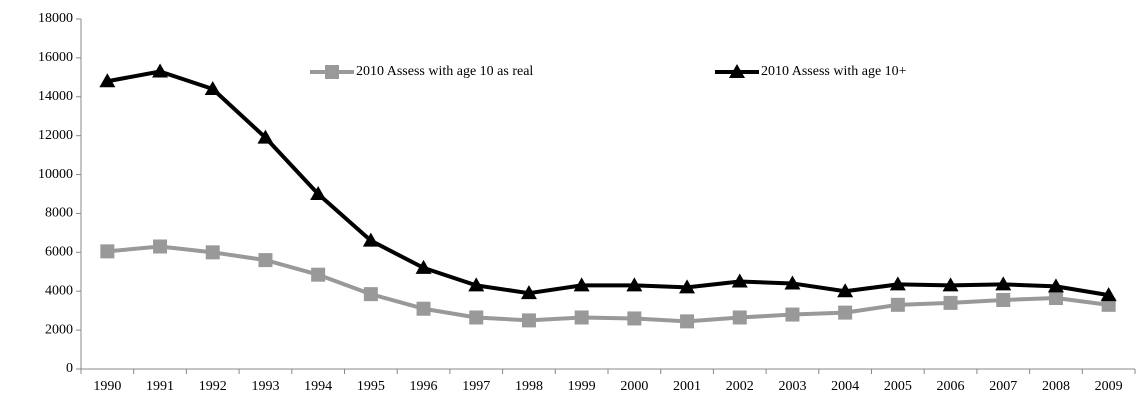 The height and width of the screenshot is (405, 1148). What do you see at coordinates (318, 386) in the screenshot?
I see `x-tick-label: 1994` at bounding box center [318, 386].